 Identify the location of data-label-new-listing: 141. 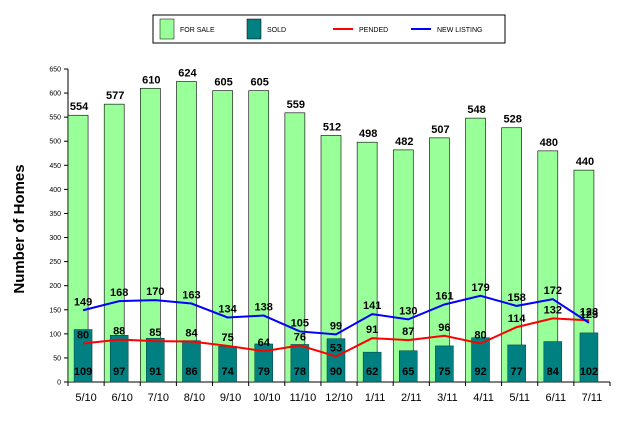
(372, 306).